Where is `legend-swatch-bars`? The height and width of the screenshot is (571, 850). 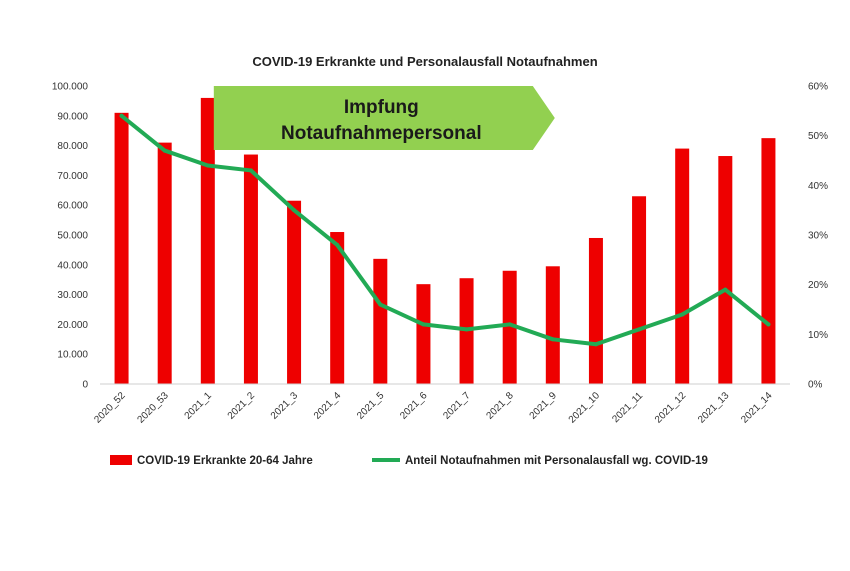 legend-swatch-bars is located at coordinates (121, 460).